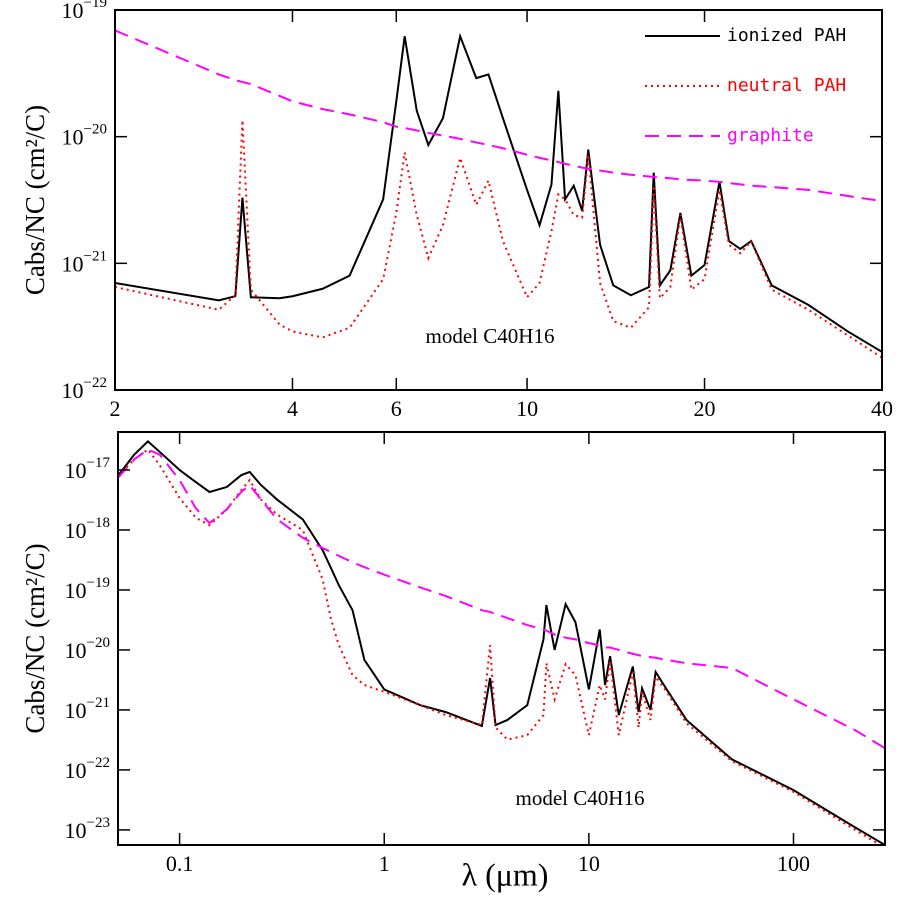 The width and height of the screenshot is (899, 899). What do you see at coordinates (384, 863) in the screenshot?
I see `x-tick-label: 1` at bounding box center [384, 863].